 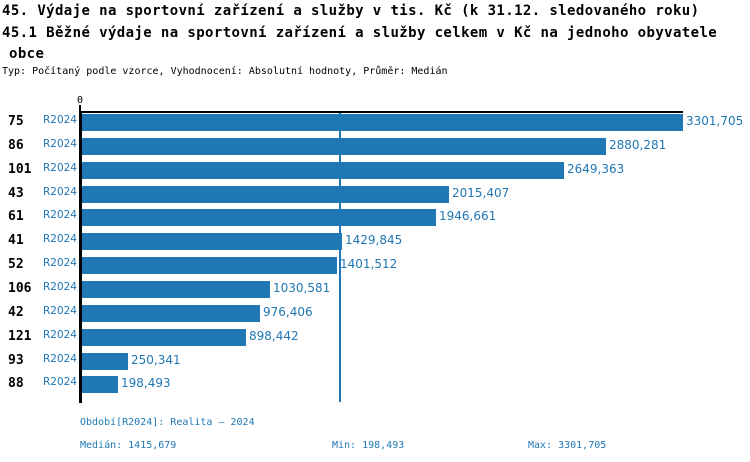 What do you see at coordinates (638, 145) in the screenshot?
I see `bar-value-label: 2880,281` at bounding box center [638, 145].